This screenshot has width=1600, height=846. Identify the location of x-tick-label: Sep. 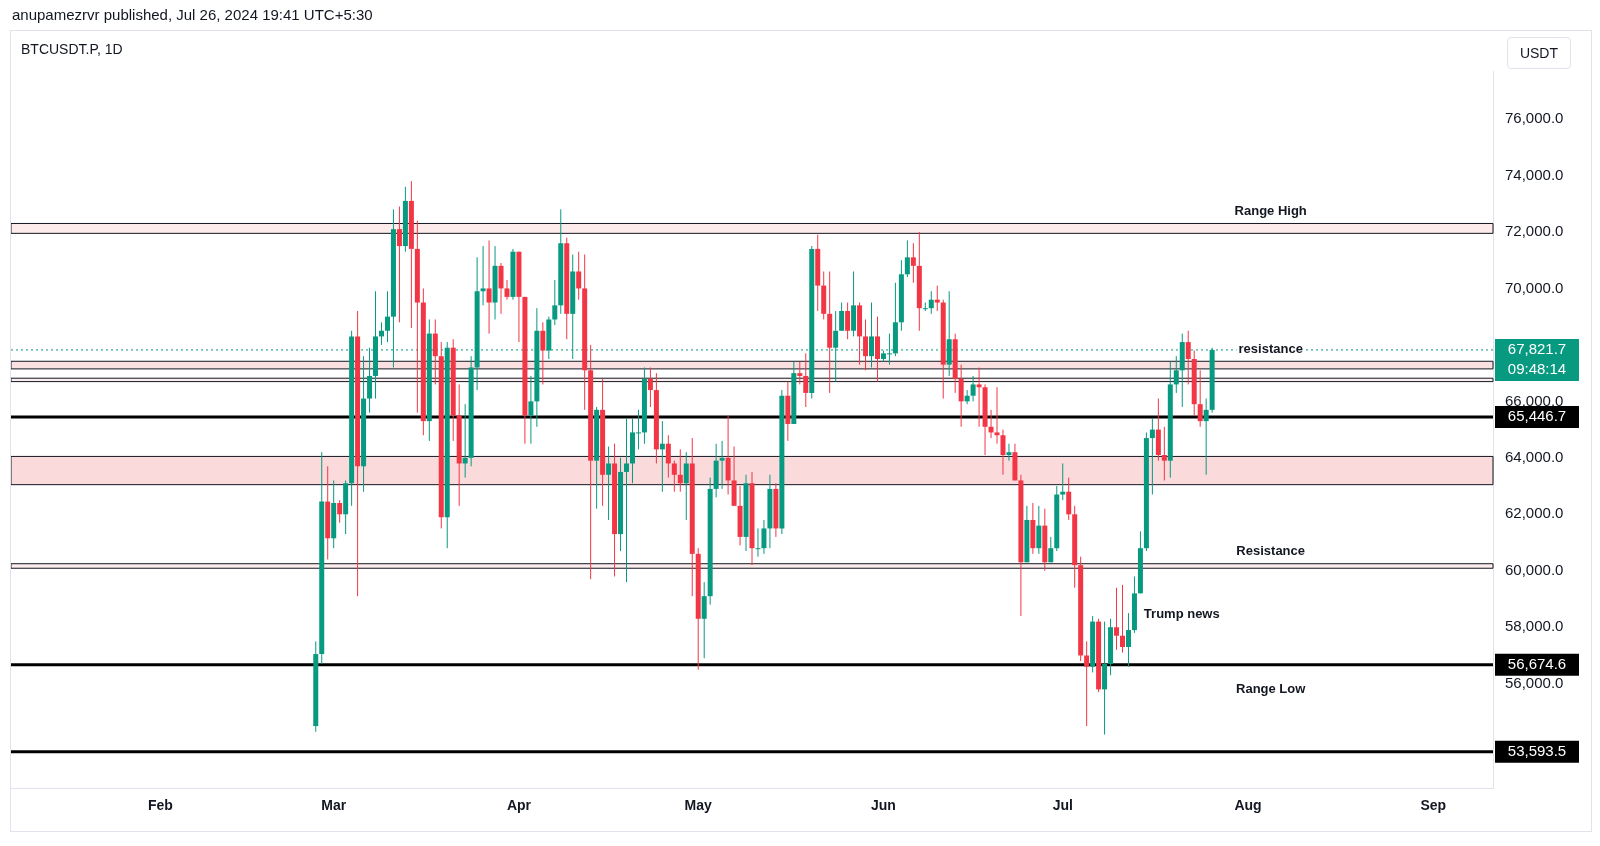
(1433, 805).